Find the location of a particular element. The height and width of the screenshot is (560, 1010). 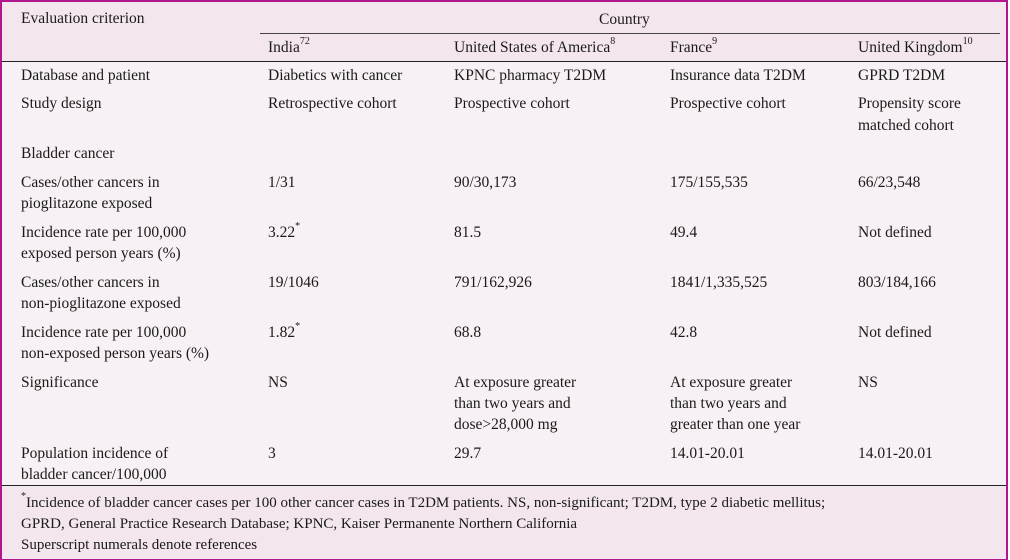

cell-incidence-nonexposed-france: 42.8 is located at coordinates (684, 332).